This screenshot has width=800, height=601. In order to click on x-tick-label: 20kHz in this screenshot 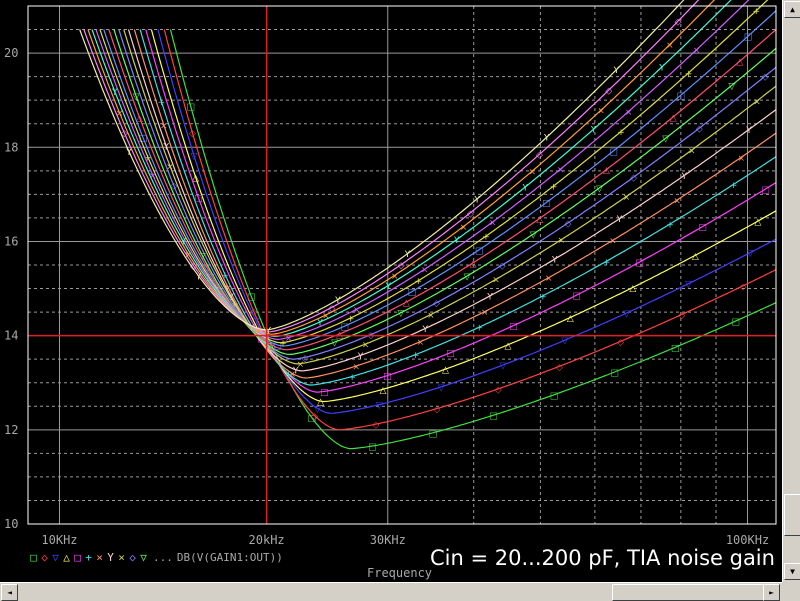, I will do `click(267, 540)`.